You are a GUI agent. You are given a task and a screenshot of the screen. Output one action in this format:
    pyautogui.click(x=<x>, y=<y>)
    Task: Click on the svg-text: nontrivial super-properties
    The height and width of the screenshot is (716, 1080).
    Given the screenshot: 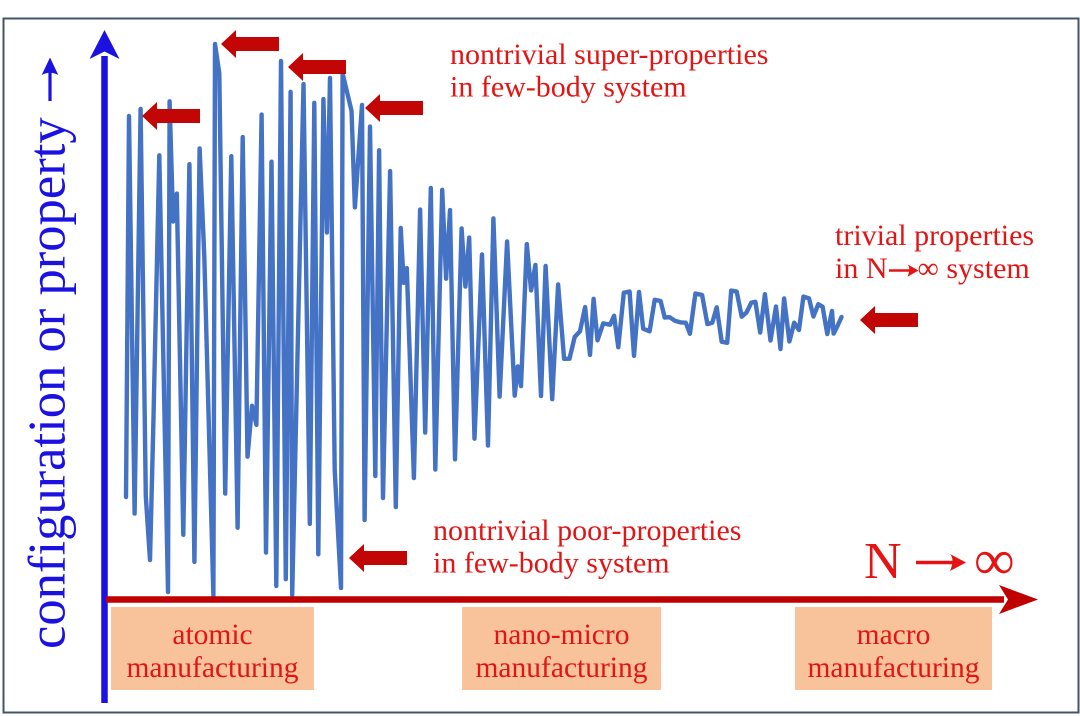 What is the action you would take?
    pyautogui.click(x=609, y=54)
    